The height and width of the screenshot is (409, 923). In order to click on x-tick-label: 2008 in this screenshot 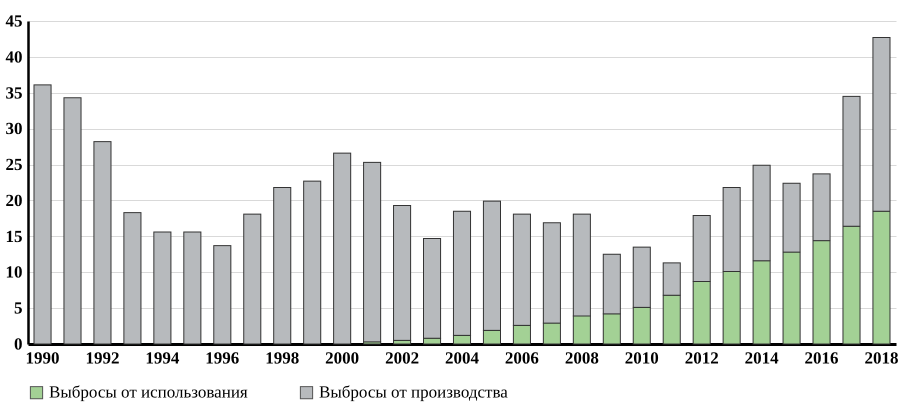, I will do `click(581, 358)`.